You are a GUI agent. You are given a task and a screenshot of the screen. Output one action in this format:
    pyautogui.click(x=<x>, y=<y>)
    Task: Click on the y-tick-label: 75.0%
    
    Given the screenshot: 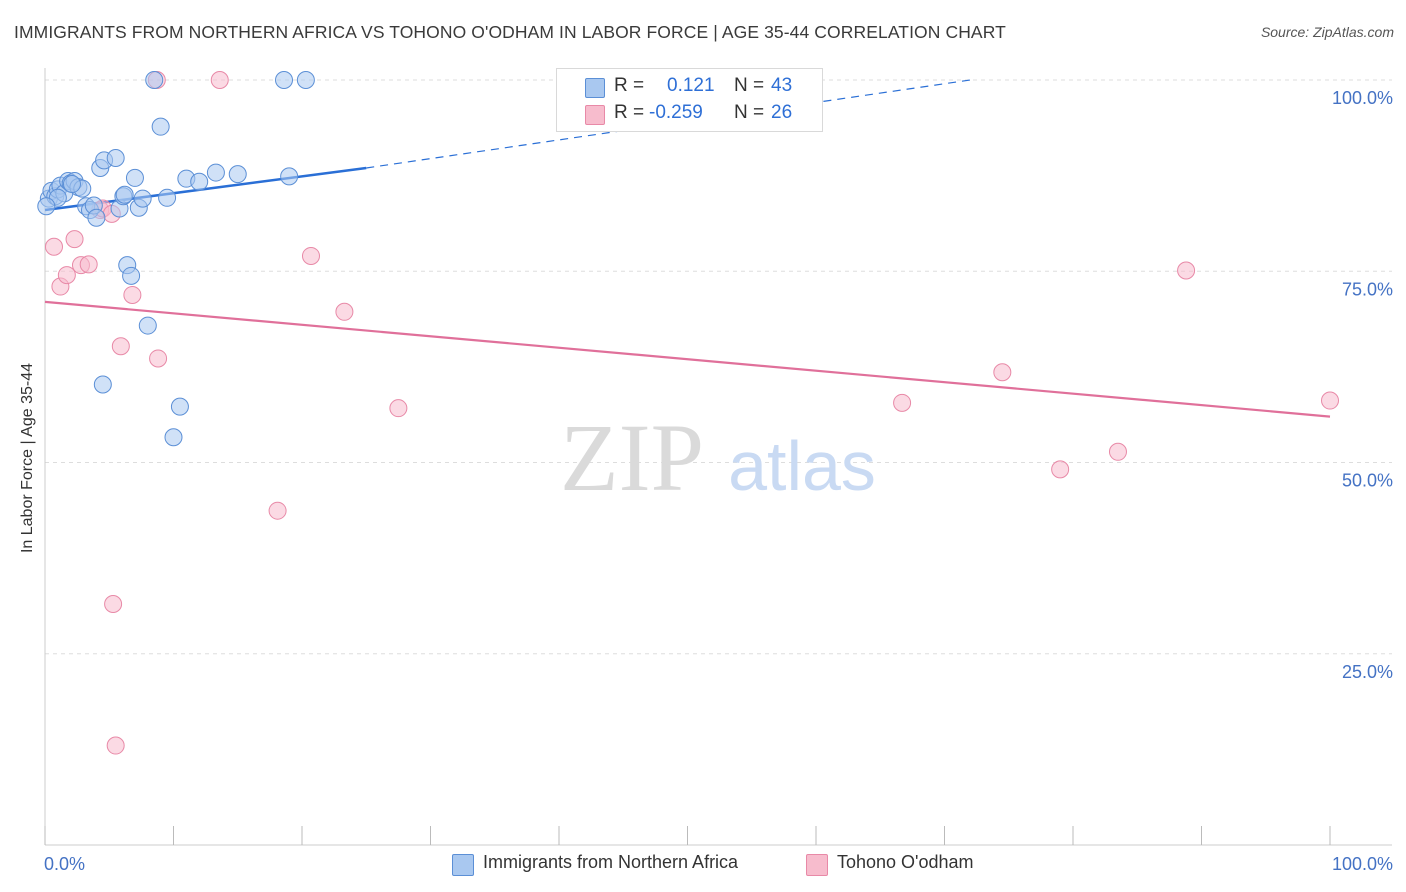 What is the action you would take?
    pyautogui.click(x=1367, y=289)
    